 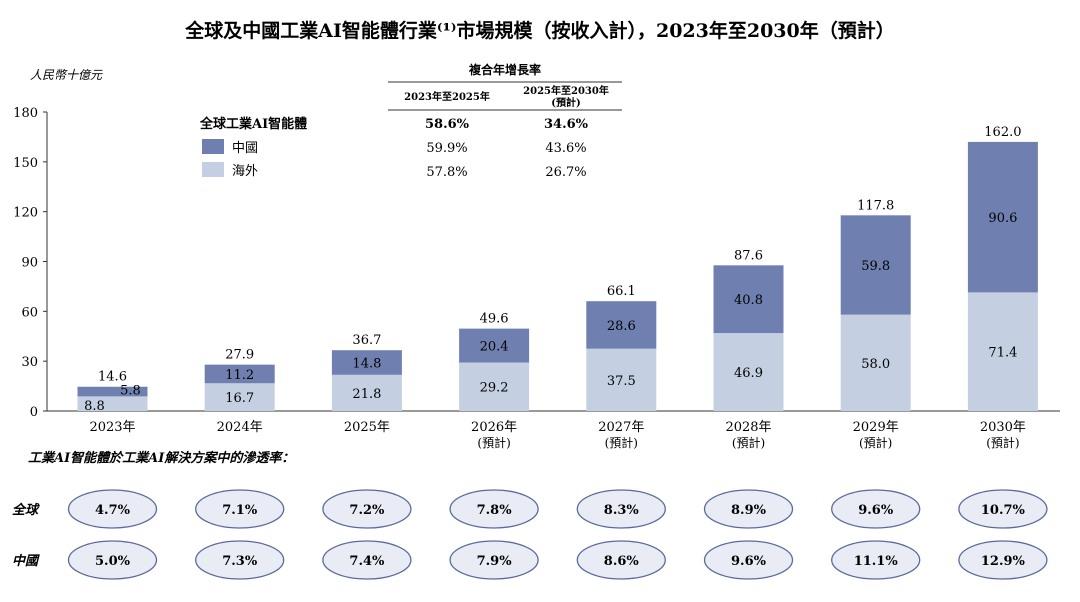 I want to click on x-category-label: 2024年, so click(x=240, y=427).